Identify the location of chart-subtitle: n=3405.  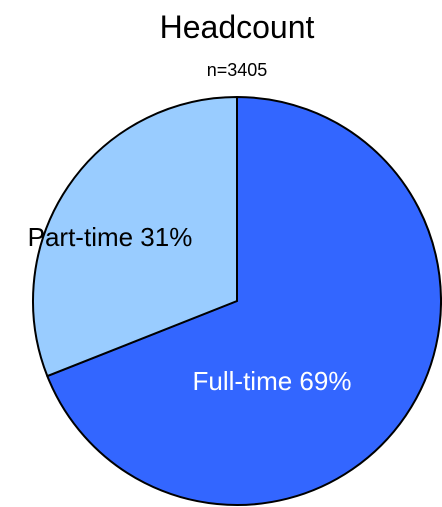
(237, 70).